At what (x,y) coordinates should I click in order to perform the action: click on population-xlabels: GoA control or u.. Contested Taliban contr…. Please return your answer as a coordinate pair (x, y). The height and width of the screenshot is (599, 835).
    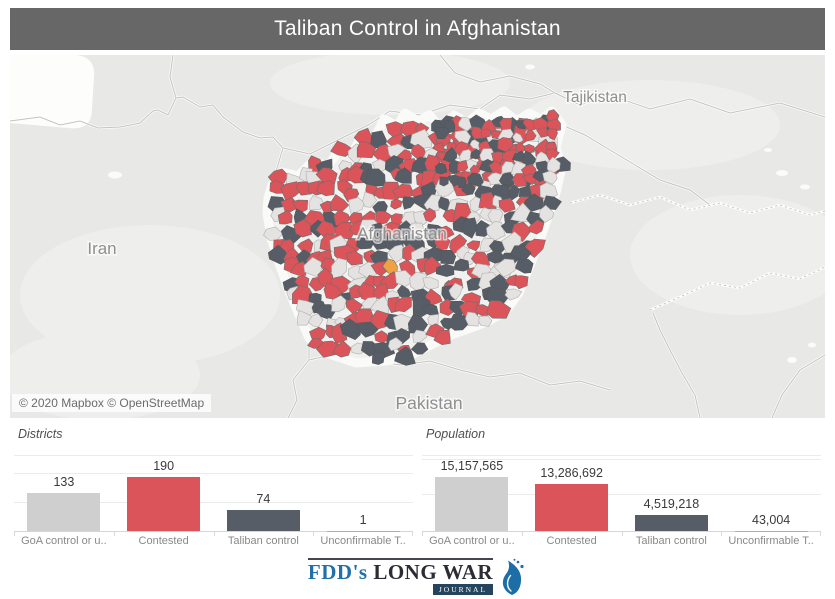
    Looking at the image, I should click on (621, 541).